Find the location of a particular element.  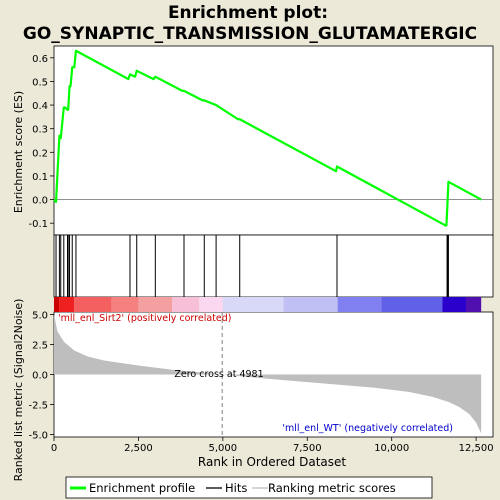

es-ytick-label: 0.0 is located at coordinates (40, 201).